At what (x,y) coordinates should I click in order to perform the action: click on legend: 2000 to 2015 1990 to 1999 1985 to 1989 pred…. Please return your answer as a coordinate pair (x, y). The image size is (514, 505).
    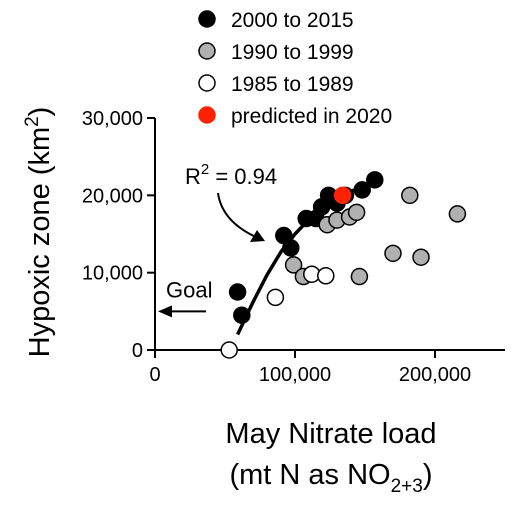
    Looking at the image, I should click on (295, 68).